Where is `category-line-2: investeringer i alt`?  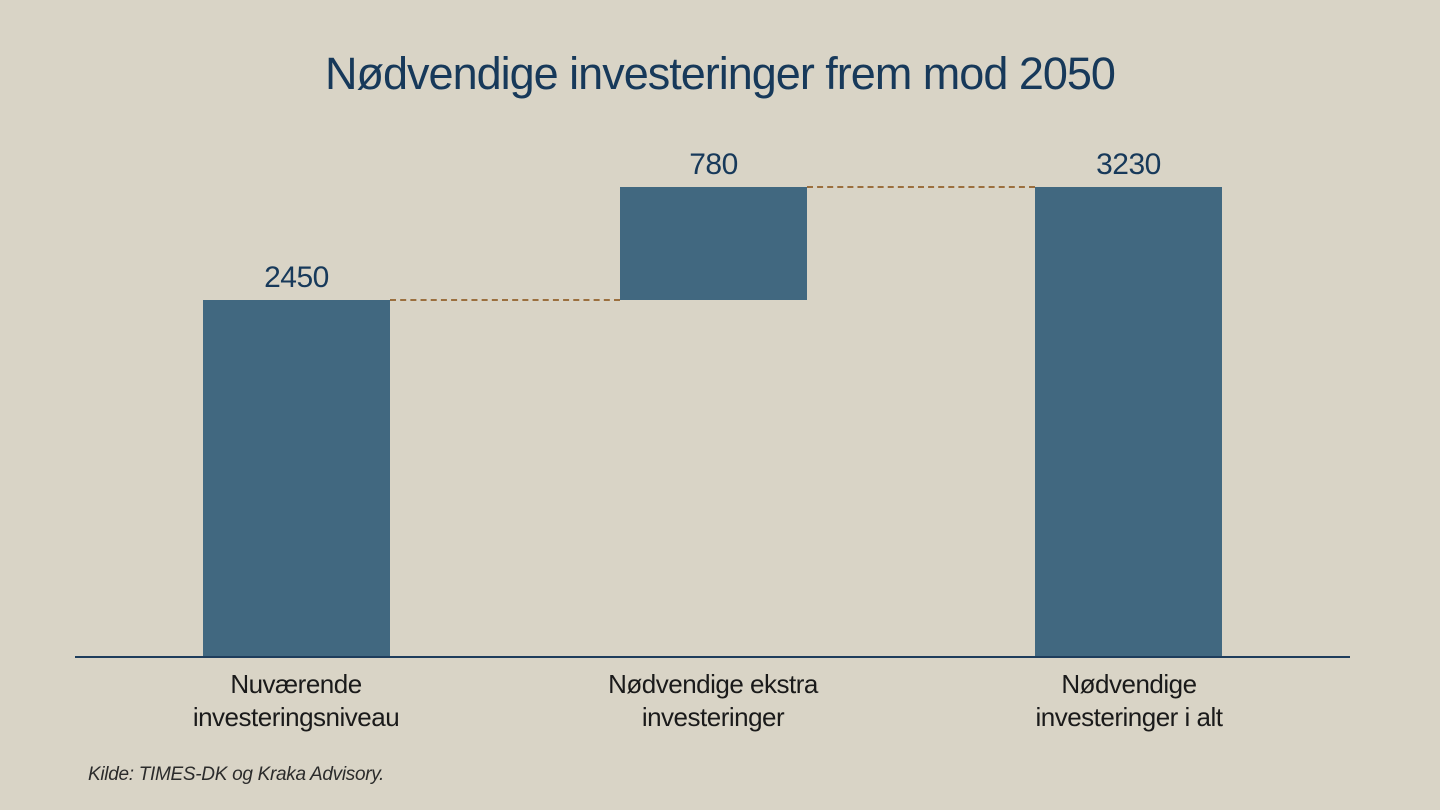 category-line-2: investeringer i alt is located at coordinates (1129, 717).